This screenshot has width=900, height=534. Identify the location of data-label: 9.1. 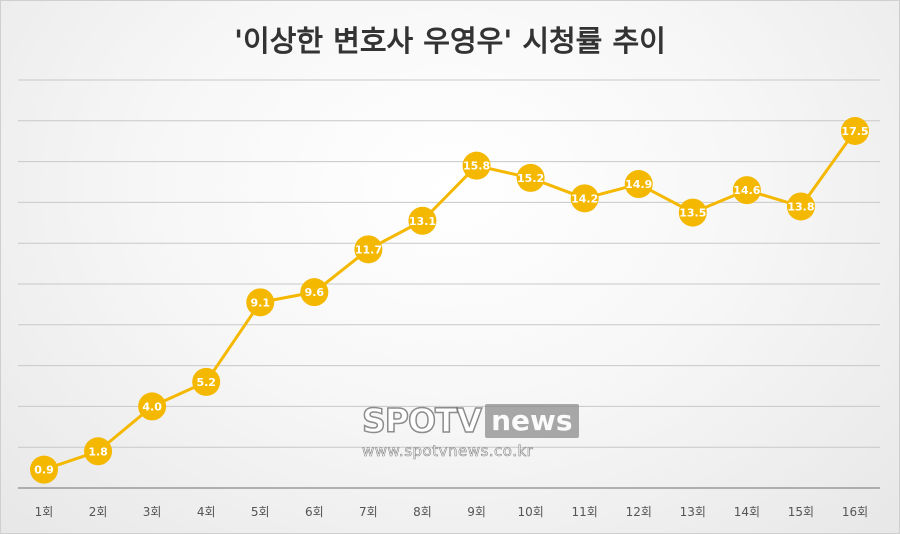
(261, 302).